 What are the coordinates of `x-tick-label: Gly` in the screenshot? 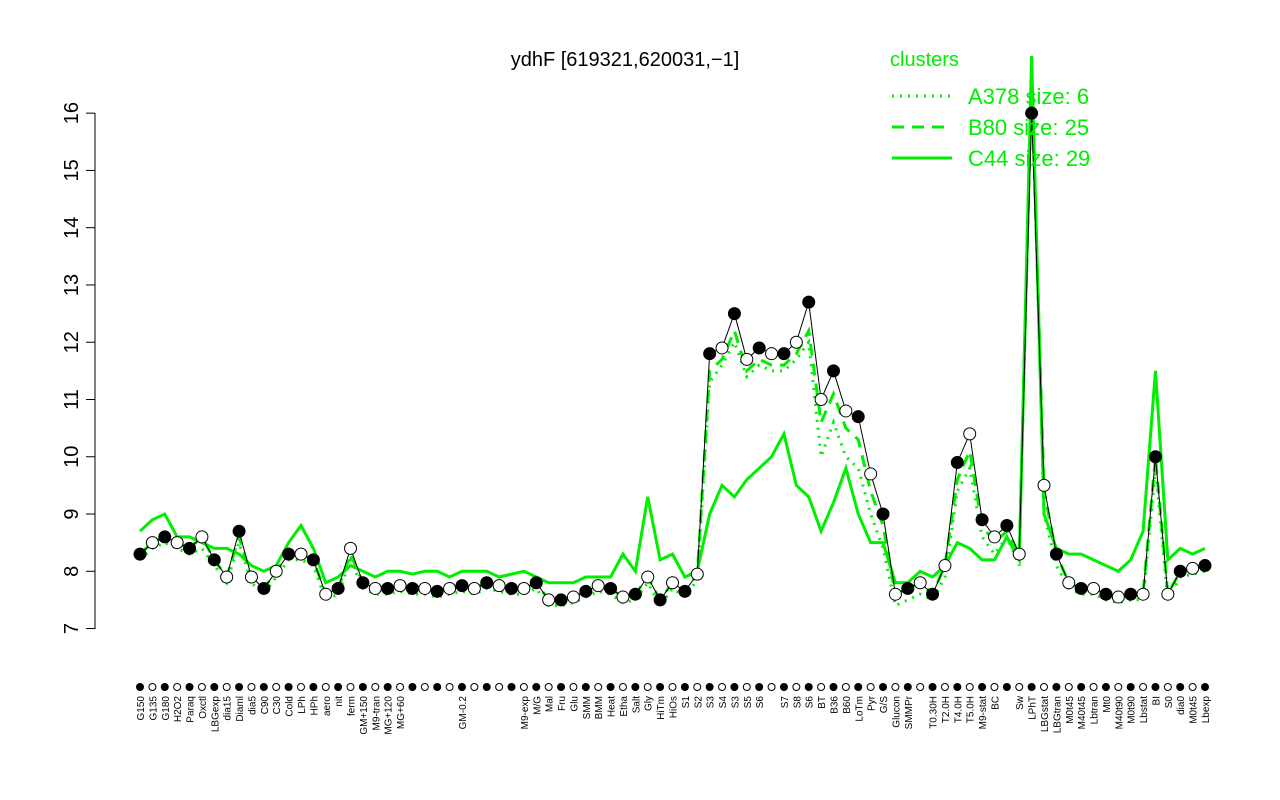 It's located at (649, 703).